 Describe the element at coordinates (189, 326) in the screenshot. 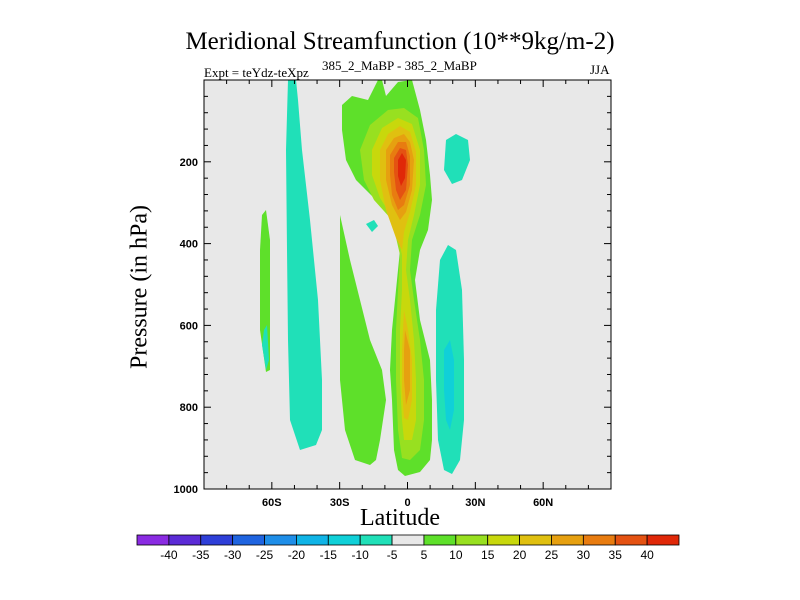

I see `y-tick-label: 600` at that location.